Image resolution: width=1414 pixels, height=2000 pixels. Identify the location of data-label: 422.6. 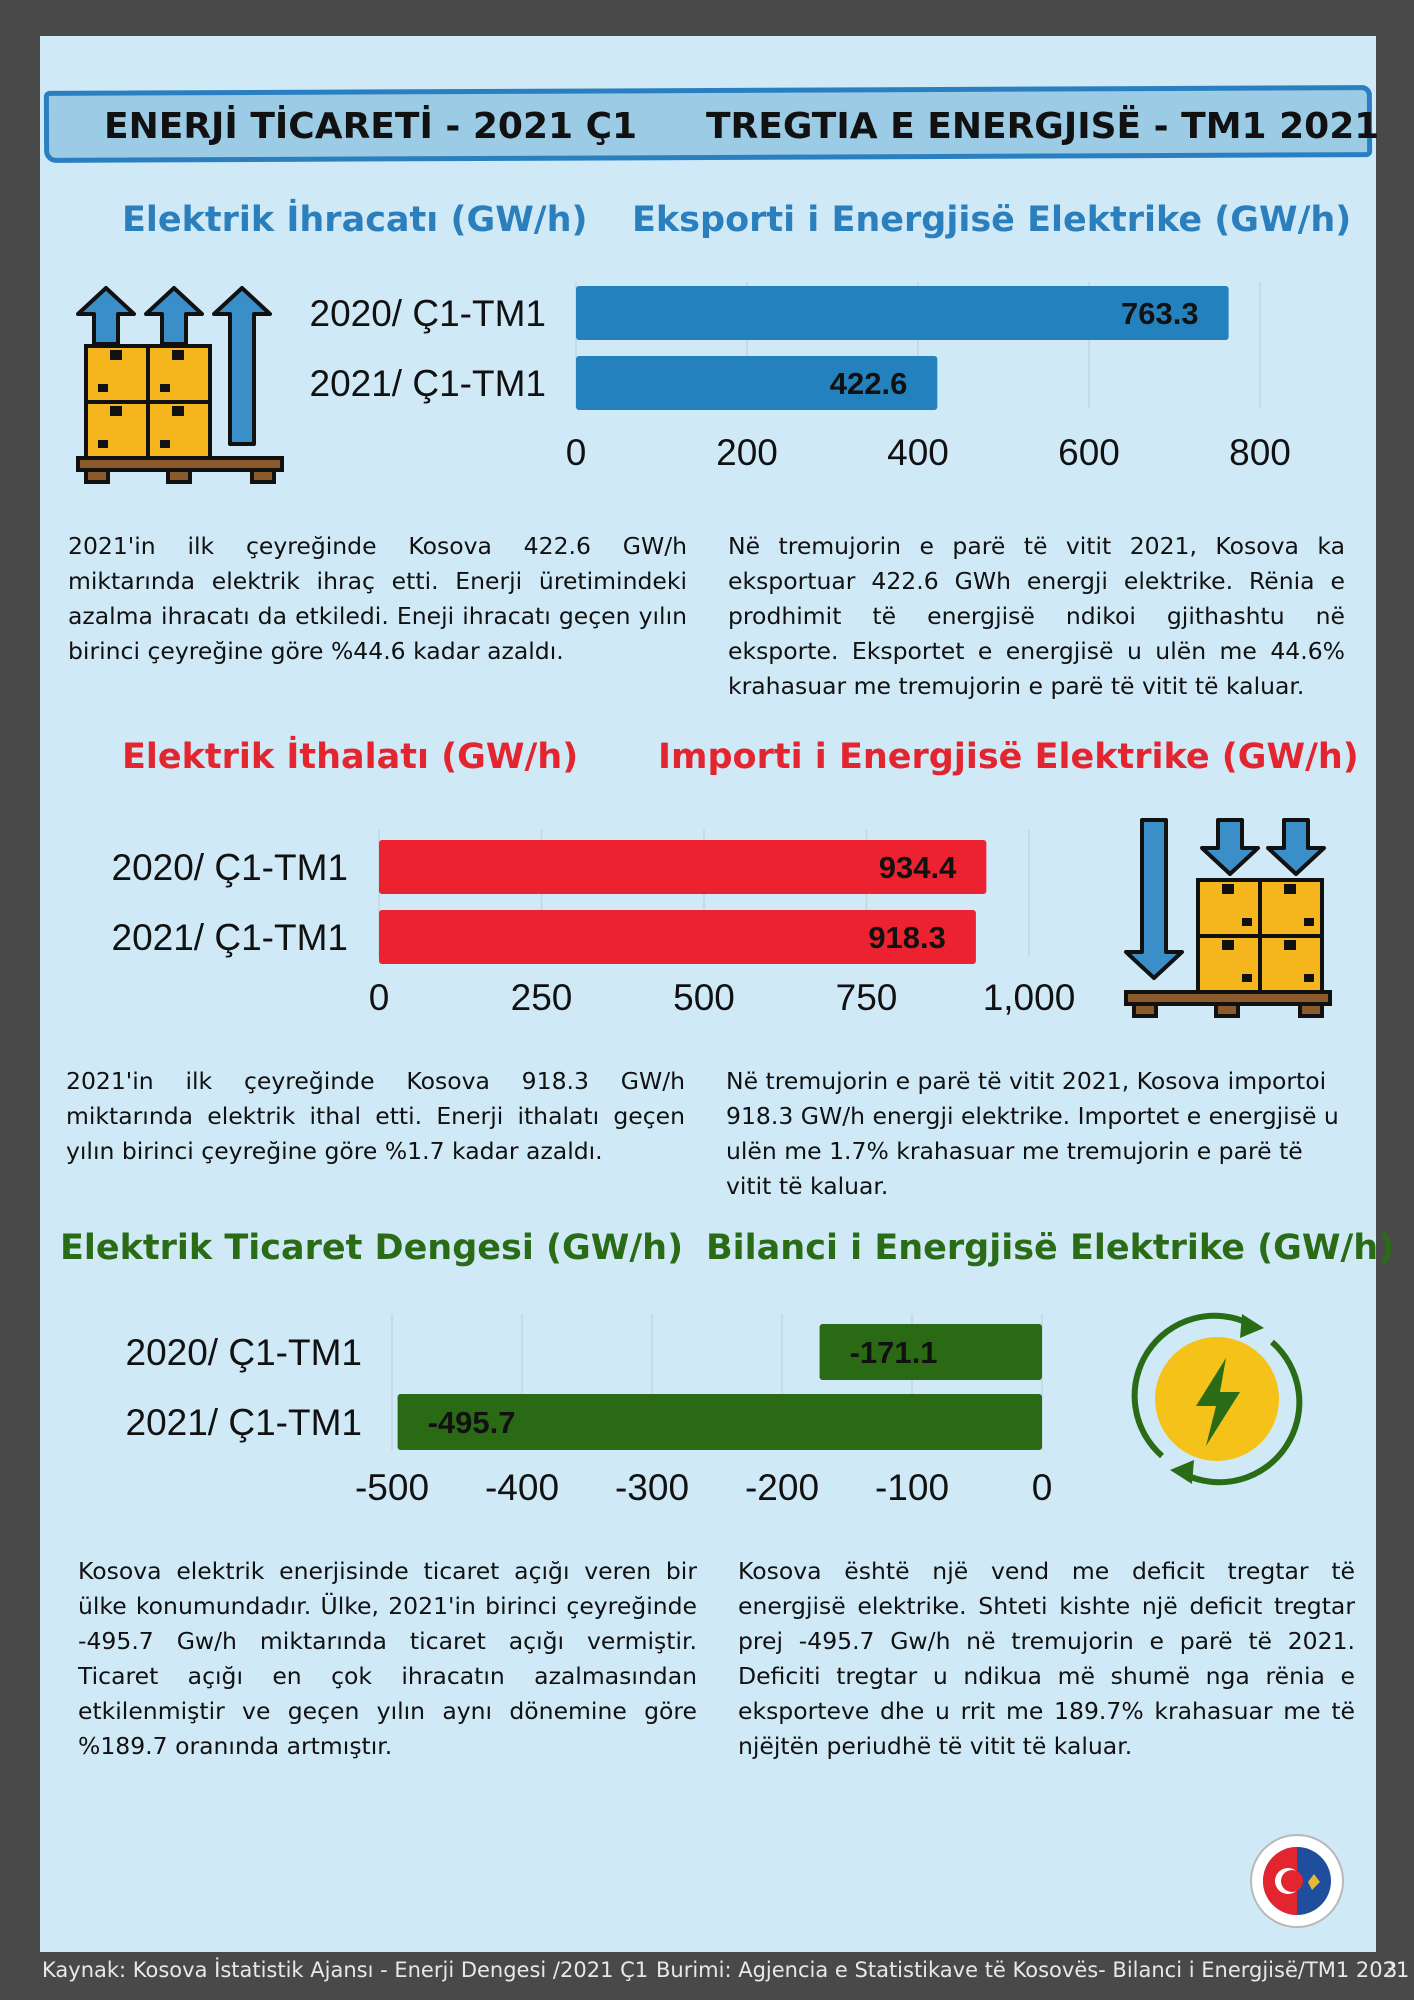
(869, 383).